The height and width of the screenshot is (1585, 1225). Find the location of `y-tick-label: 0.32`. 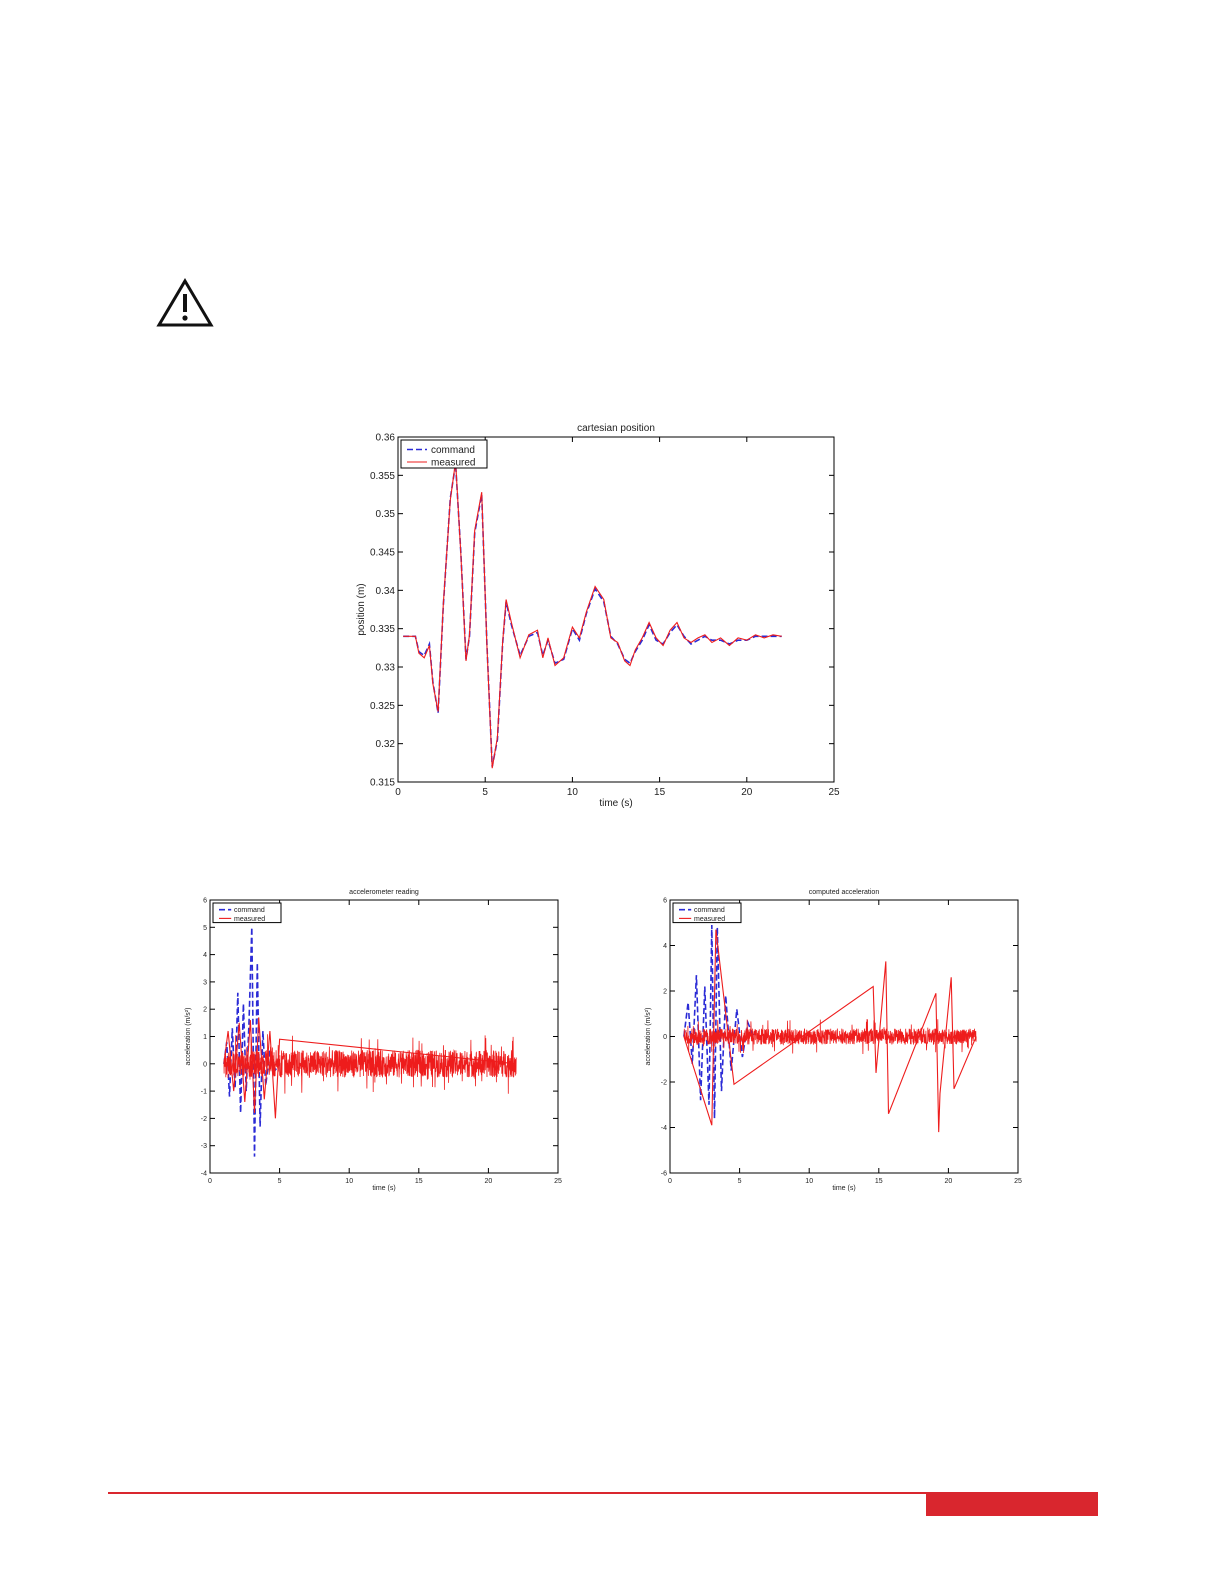

y-tick-label: 0.32 is located at coordinates (386, 744).